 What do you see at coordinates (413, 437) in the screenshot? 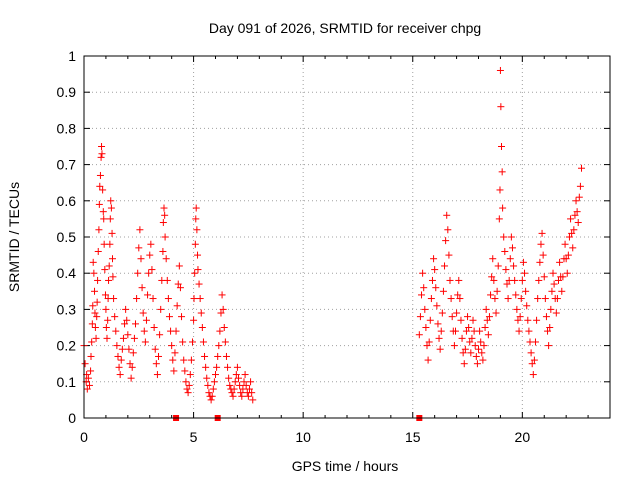
I see `x-tick-label: 15` at bounding box center [413, 437].